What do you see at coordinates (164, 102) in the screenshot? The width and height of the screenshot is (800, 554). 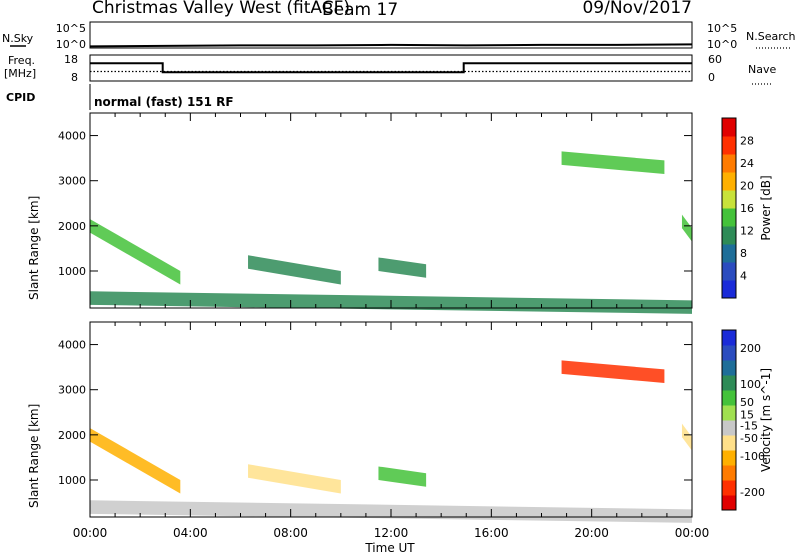 I see `cpid-mode: normal (fast) 151 RF` at bounding box center [164, 102].